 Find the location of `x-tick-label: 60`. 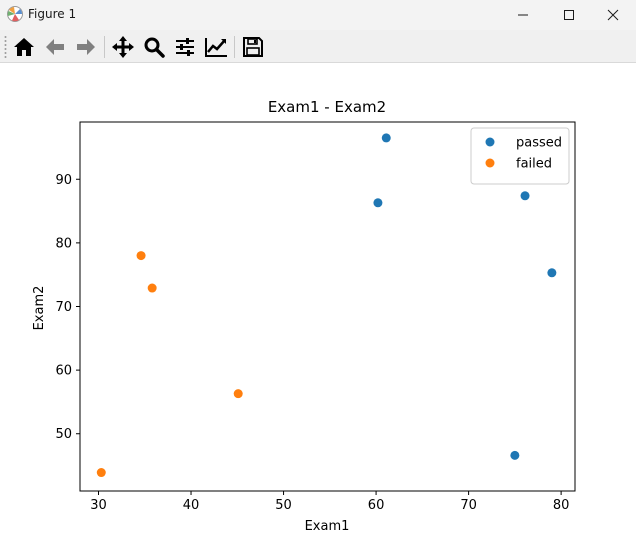

x-tick-label: 60 is located at coordinates (376, 505).